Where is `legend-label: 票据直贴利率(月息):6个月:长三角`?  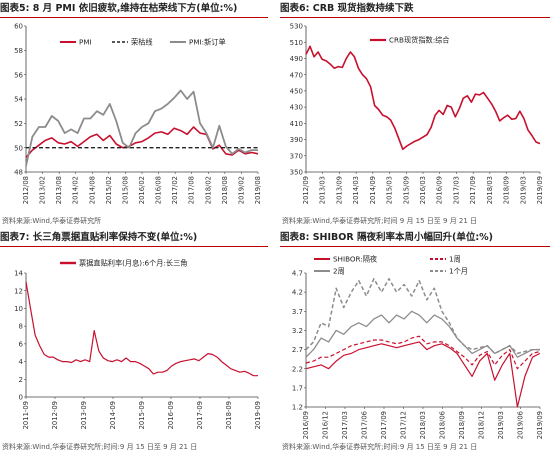
legend-label: 票据直贴利率(月息):6个月:长三角 is located at coordinates (133, 263).